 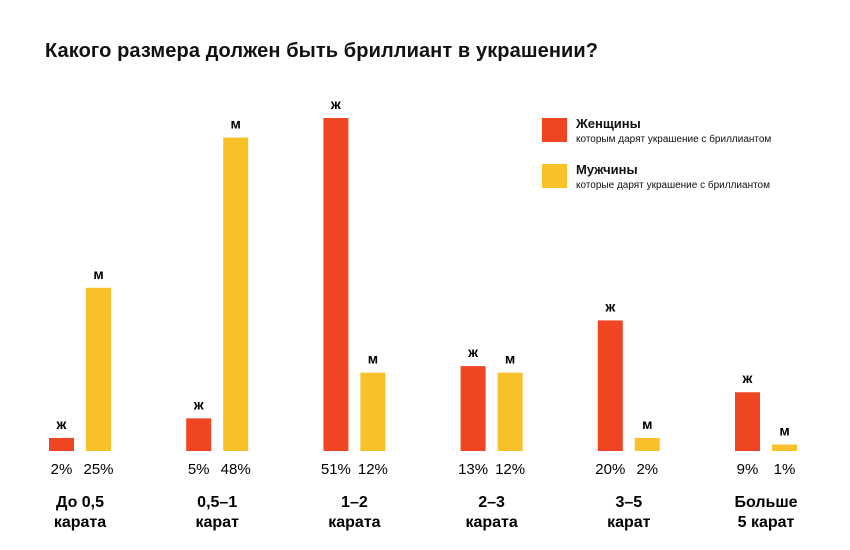 What do you see at coordinates (785, 469) in the screenshot?
I see `value-label-men-6: 1%` at bounding box center [785, 469].